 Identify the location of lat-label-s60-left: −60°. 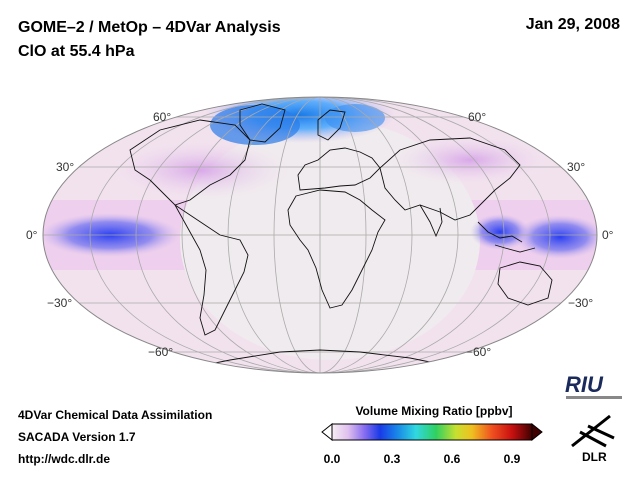
(161, 352).